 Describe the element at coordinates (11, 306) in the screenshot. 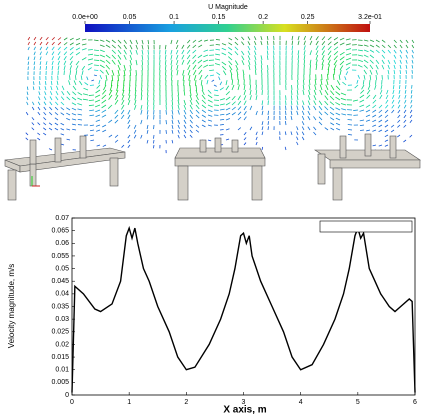

I see `y-axis-label: Velocity magnitude, m/s` at that location.